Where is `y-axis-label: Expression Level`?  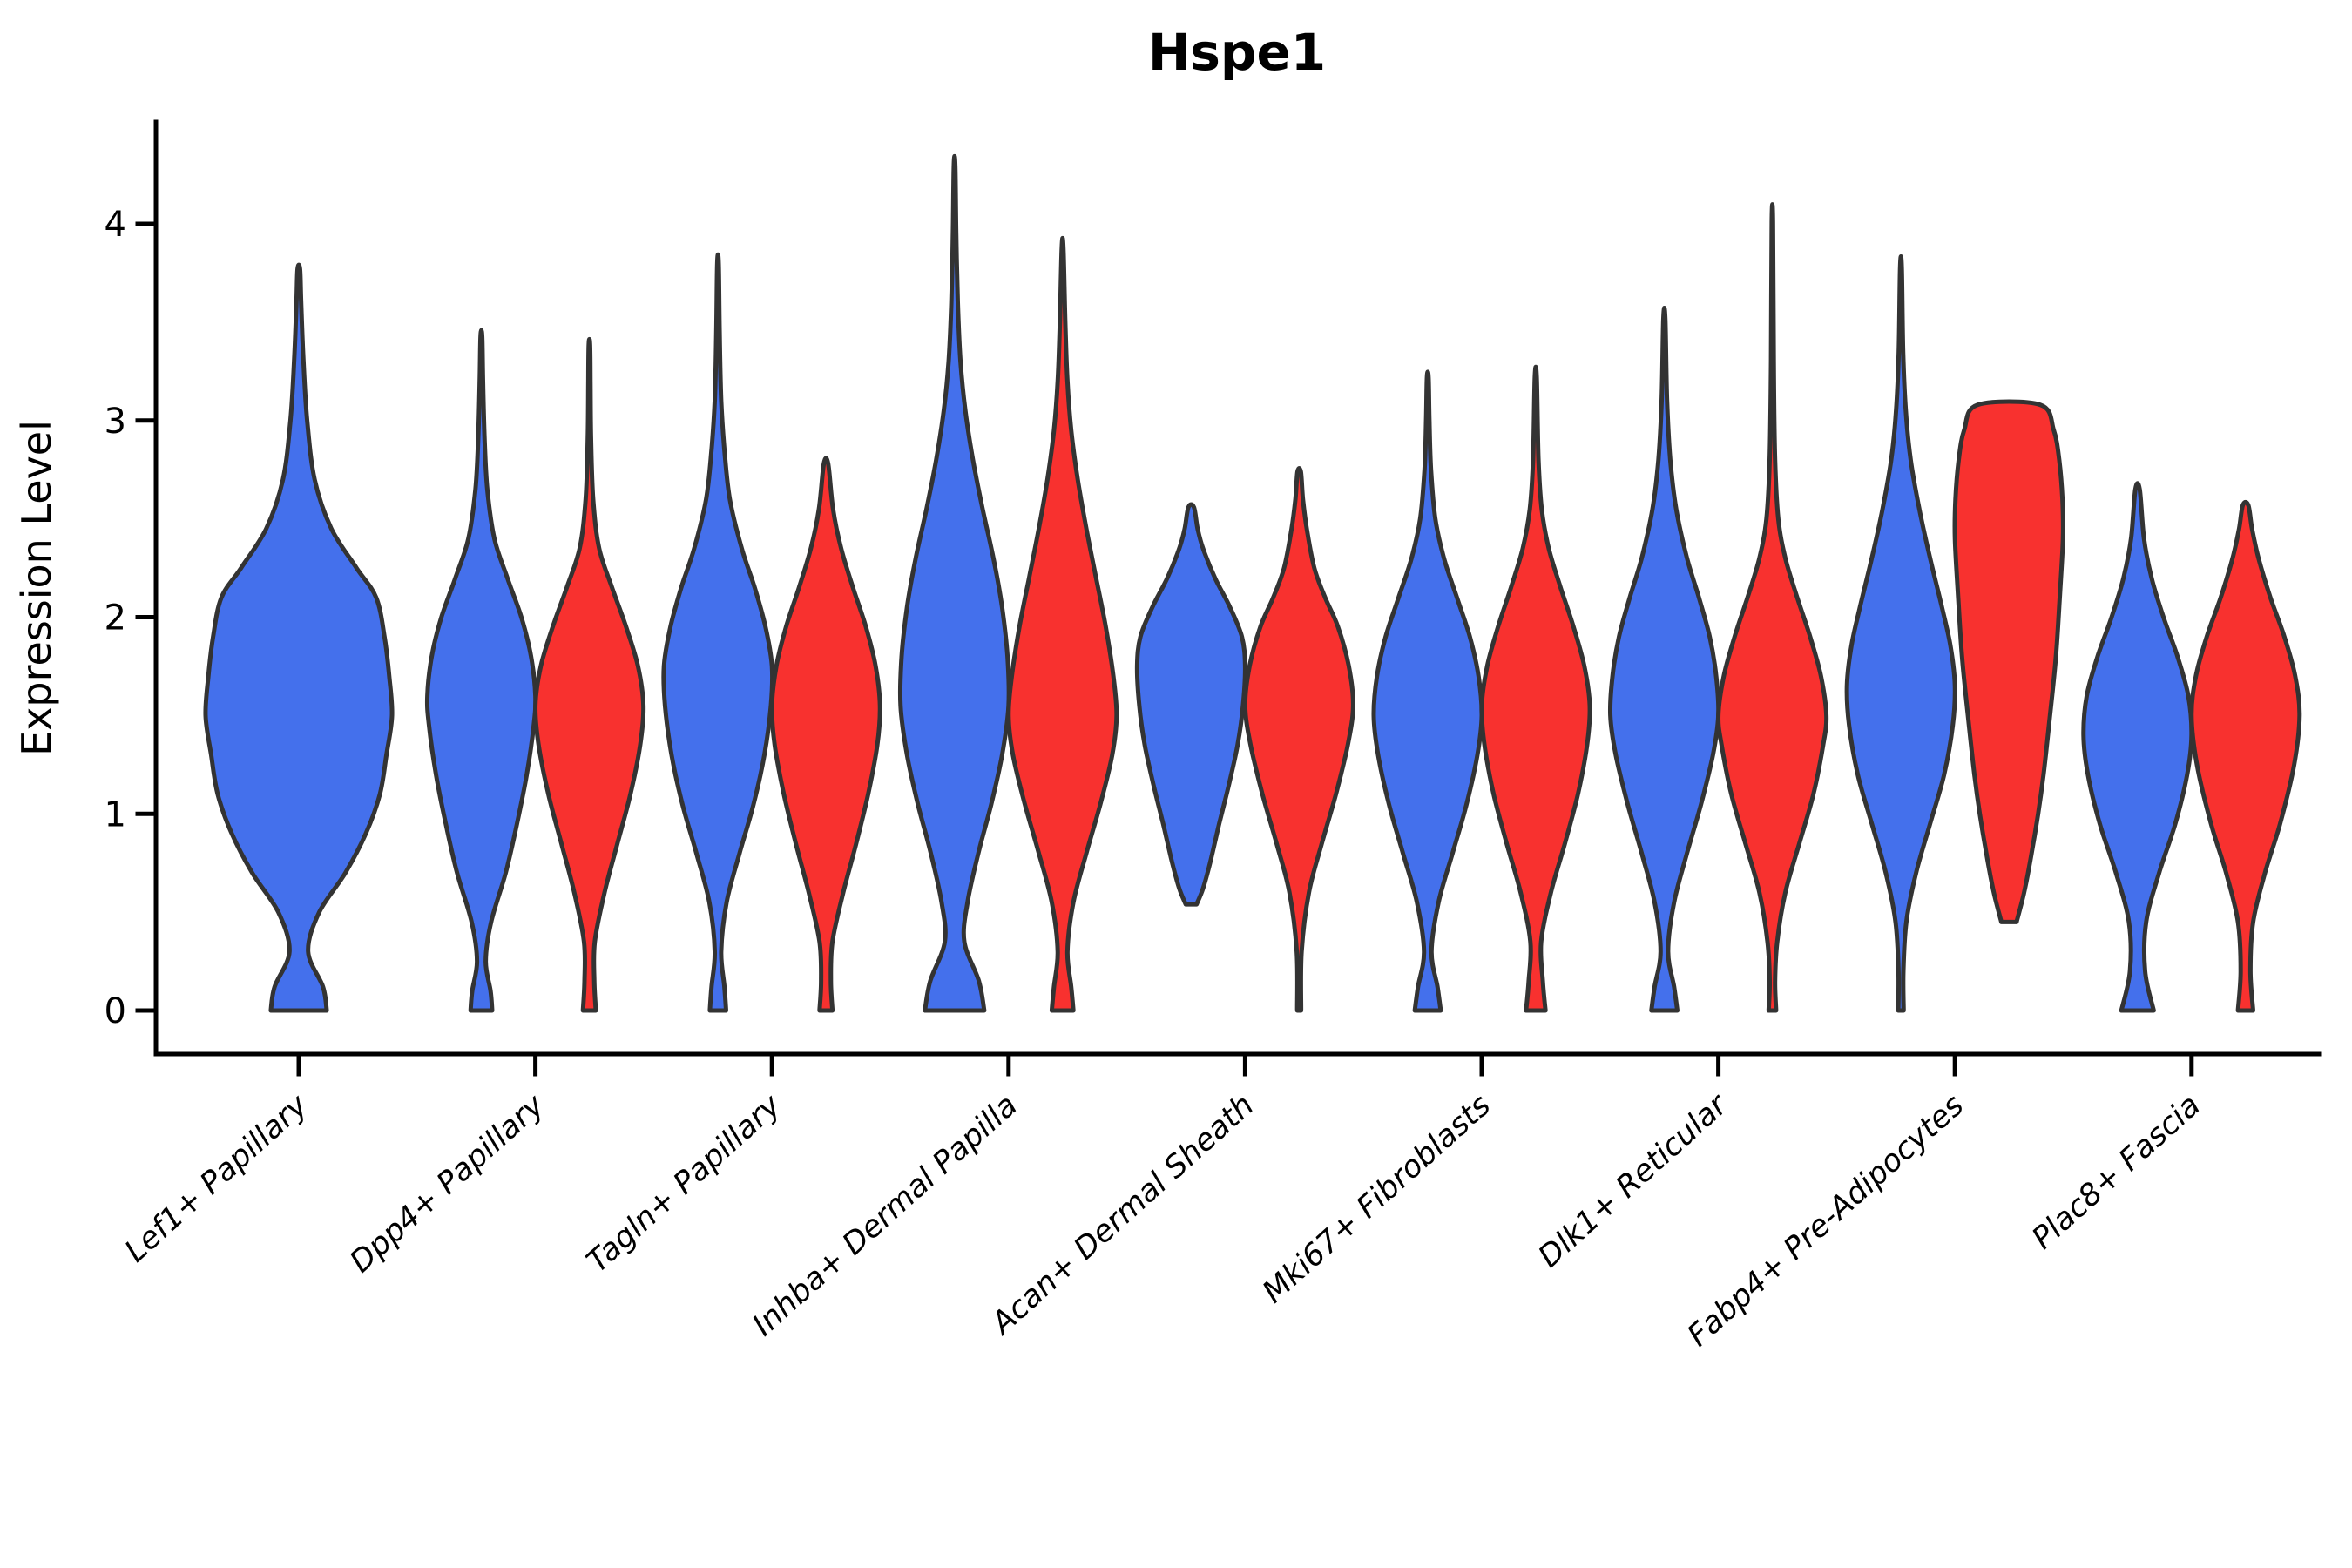 y-axis-label: Expression Level is located at coordinates (36, 588).